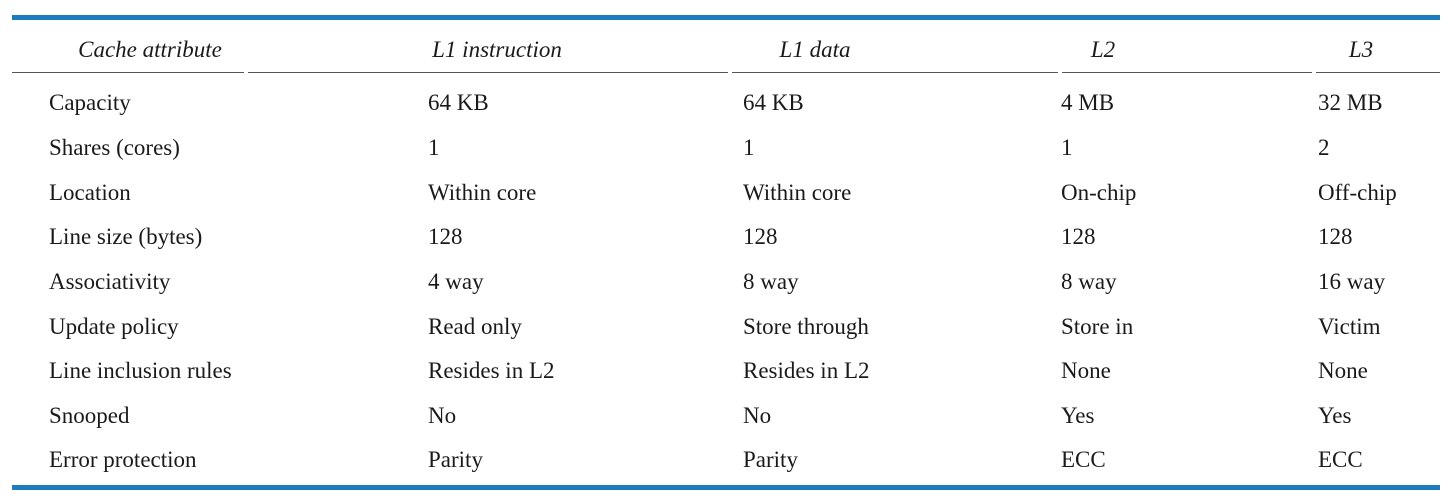 This screenshot has height=498, width=1453. What do you see at coordinates (491, 370) in the screenshot?
I see `table-cell-l1-instruction: Resides in L2` at bounding box center [491, 370].